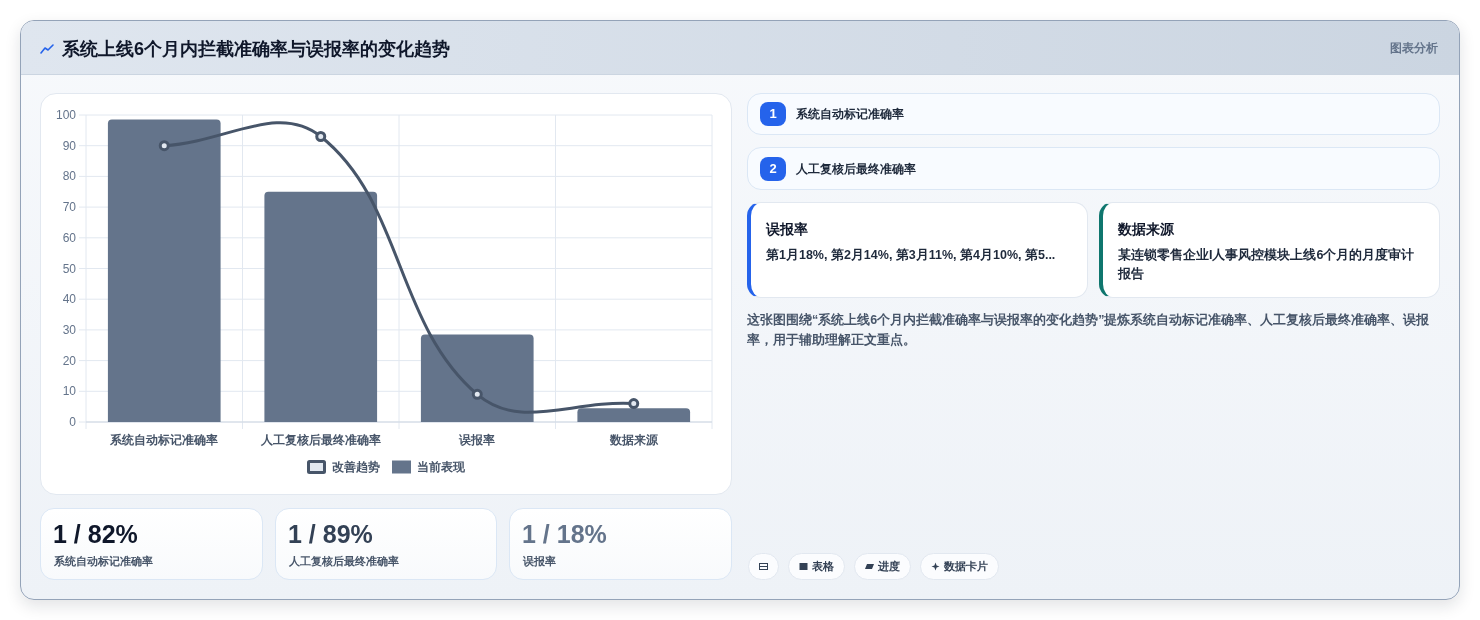  Describe the element at coordinates (73, 422) in the screenshot. I see `y-tick-label: 0` at that location.